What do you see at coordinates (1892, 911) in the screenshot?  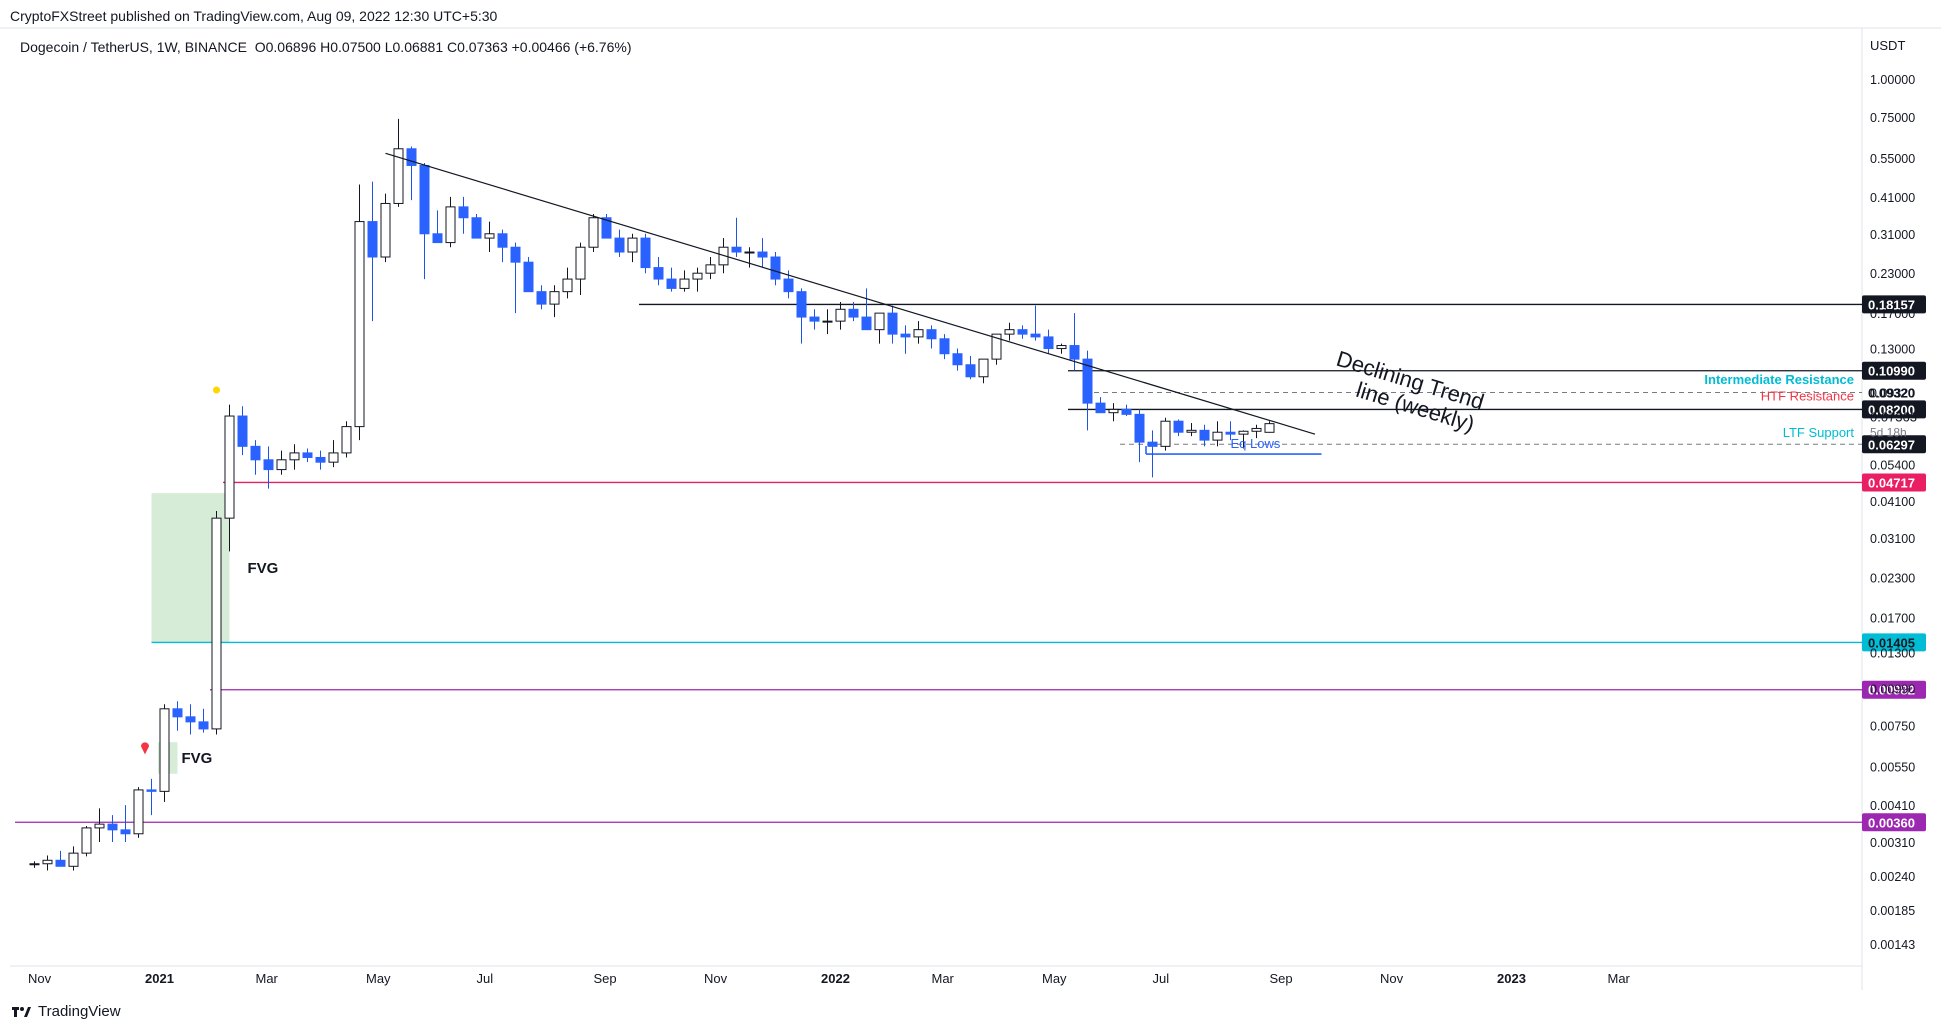 I see `price-tick-label: 0.00185` at bounding box center [1892, 911].